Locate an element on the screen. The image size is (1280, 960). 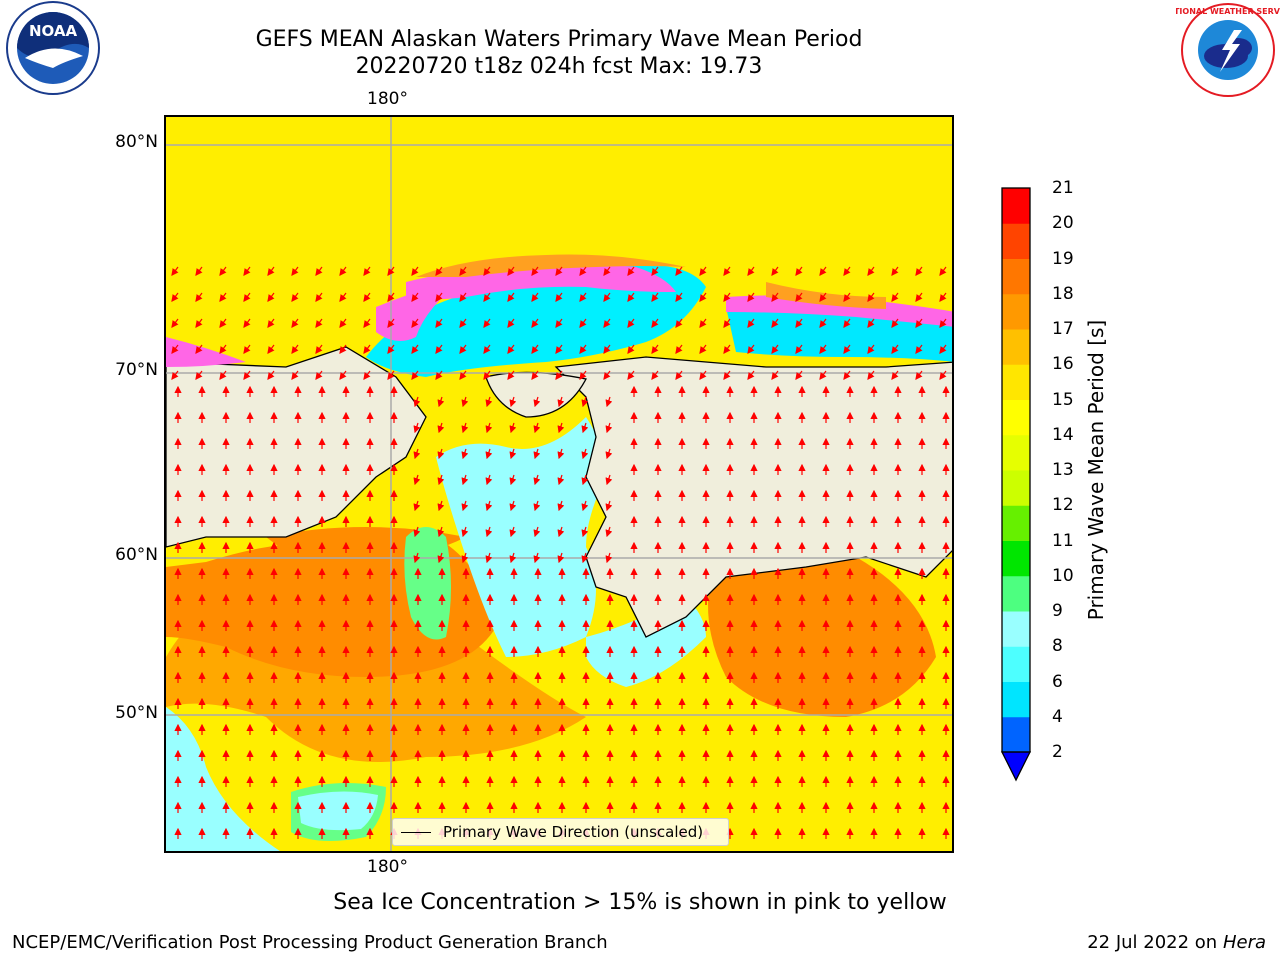
footer-host: Hera is located at coordinates (1244, 942).